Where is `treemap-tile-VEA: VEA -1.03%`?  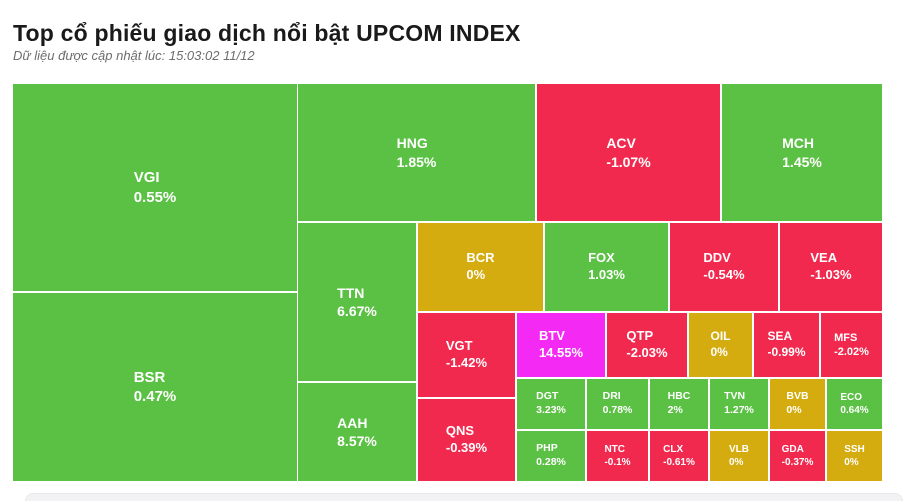 treemap-tile-VEA: VEA -1.03% is located at coordinates (831, 267).